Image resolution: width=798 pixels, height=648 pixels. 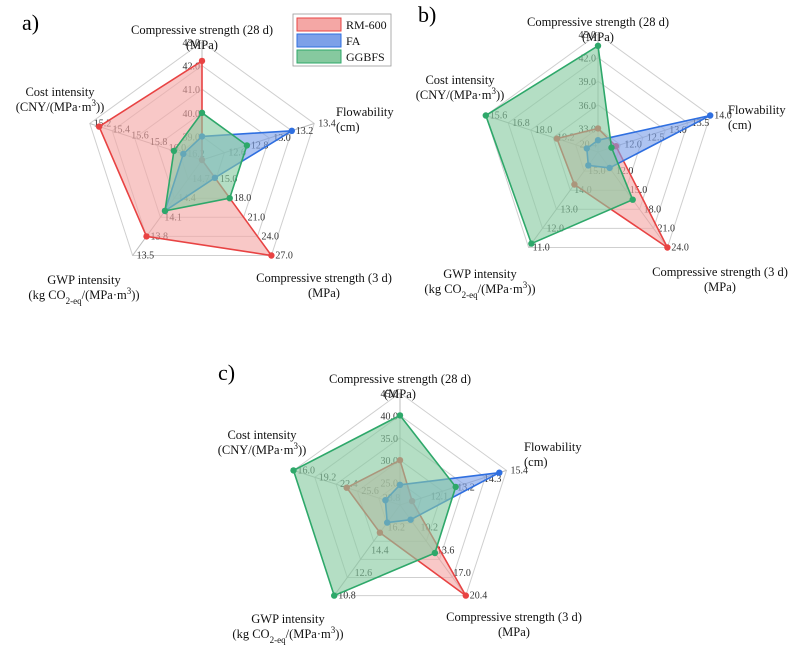 What do you see at coordinates (462, 573) in the screenshot?
I see `tick-label: 17.0` at bounding box center [462, 573].